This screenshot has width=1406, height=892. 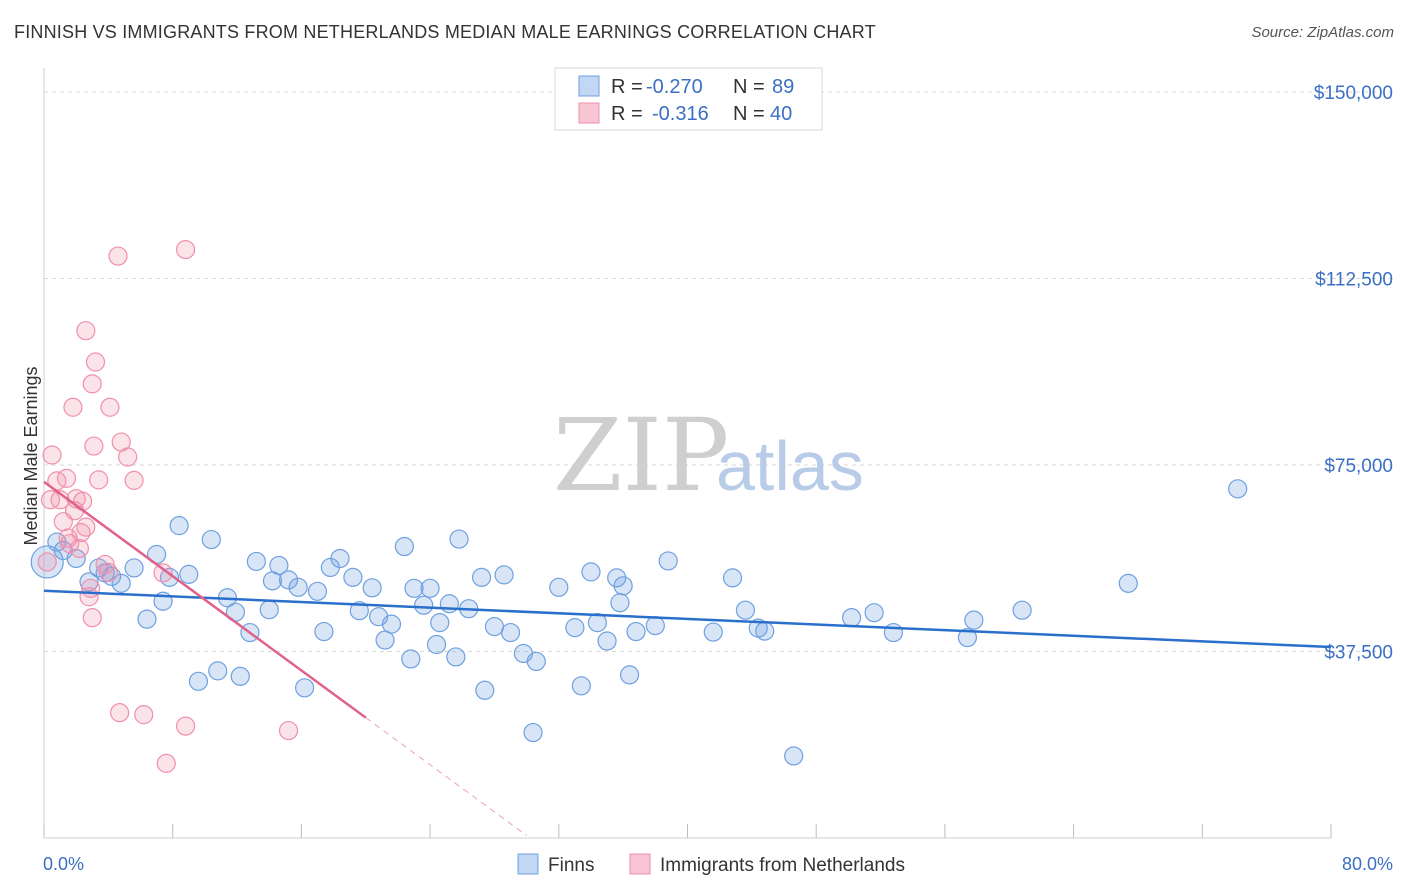 What do you see at coordinates (688, 99) in the screenshot?
I see `top-legend: R = -0.270 N = 89 R = -0.316 N = 40` at bounding box center [688, 99].